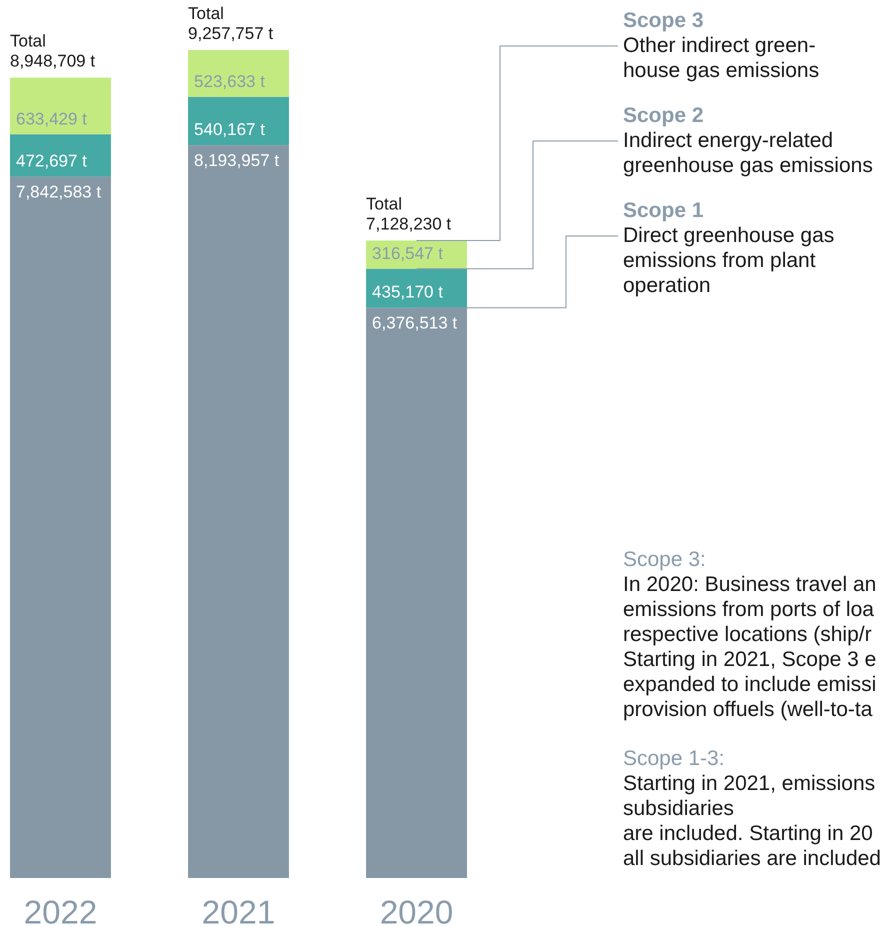 The height and width of the screenshot is (927, 890). What do you see at coordinates (663, 210) in the screenshot?
I see `text: Scope 1` at bounding box center [663, 210].